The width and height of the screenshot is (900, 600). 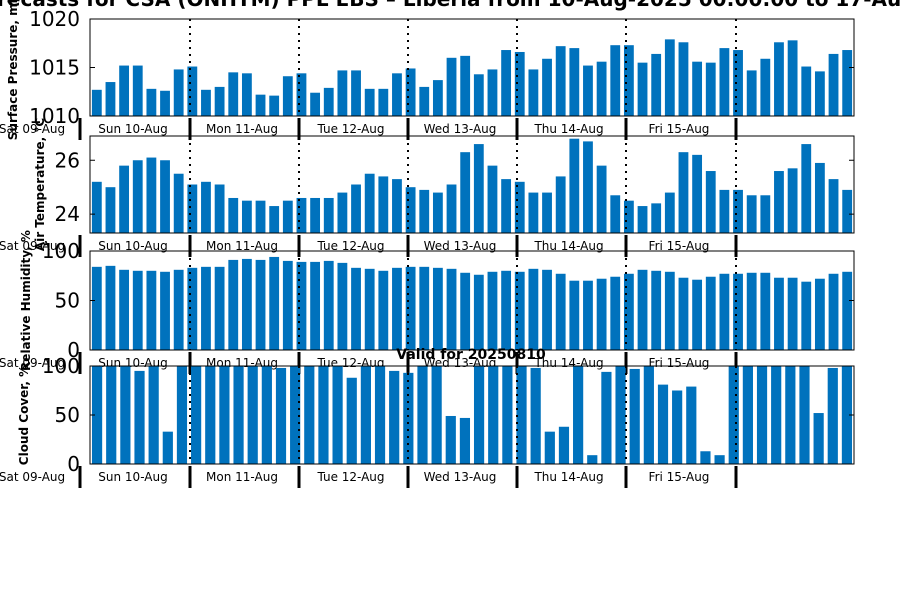 What do you see at coordinates (568, 246) in the screenshot?
I see `x-tick-label: Thu 14-Aug` at bounding box center [568, 246].